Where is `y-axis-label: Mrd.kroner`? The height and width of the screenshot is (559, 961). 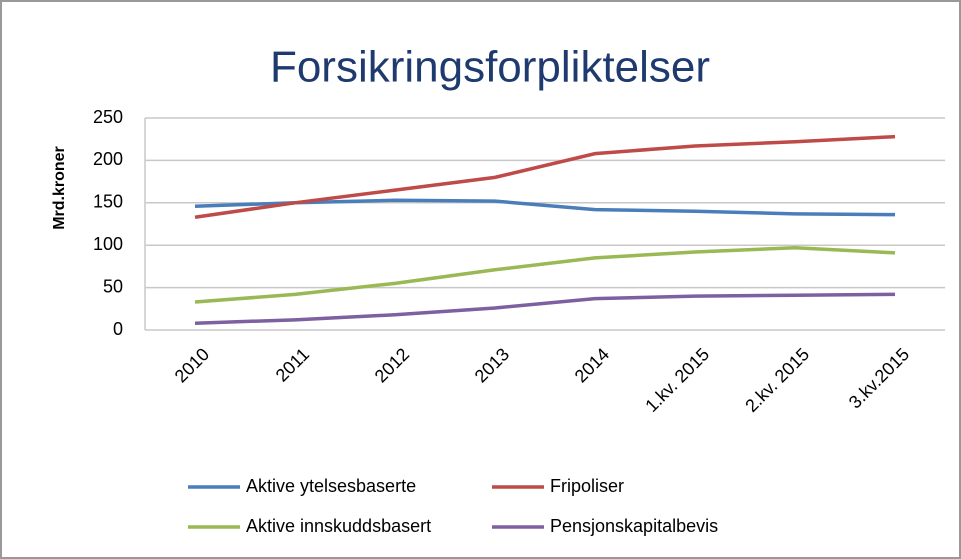
y-axis-label: Mrd.kroner is located at coordinates (59, 188).